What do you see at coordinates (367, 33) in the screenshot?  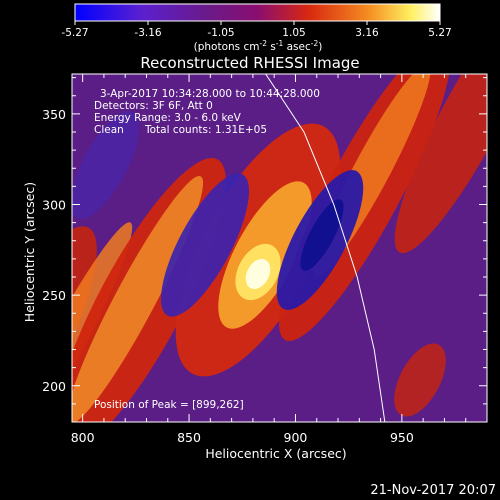 I see `colorbar-tick-label: 3.16` at bounding box center [367, 33].